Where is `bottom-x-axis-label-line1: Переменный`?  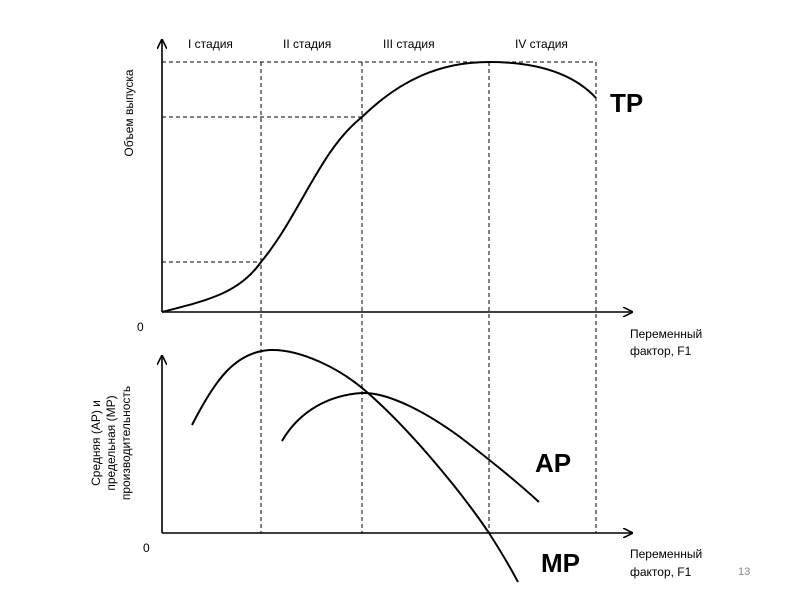 bottom-x-axis-label-line1: Переменный is located at coordinates (666, 554).